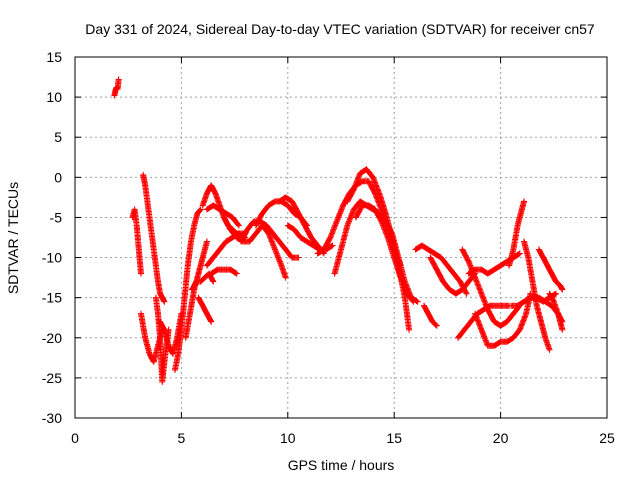  Describe the element at coordinates (52, 338) in the screenshot. I see `y-tick-label: -20` at that location.